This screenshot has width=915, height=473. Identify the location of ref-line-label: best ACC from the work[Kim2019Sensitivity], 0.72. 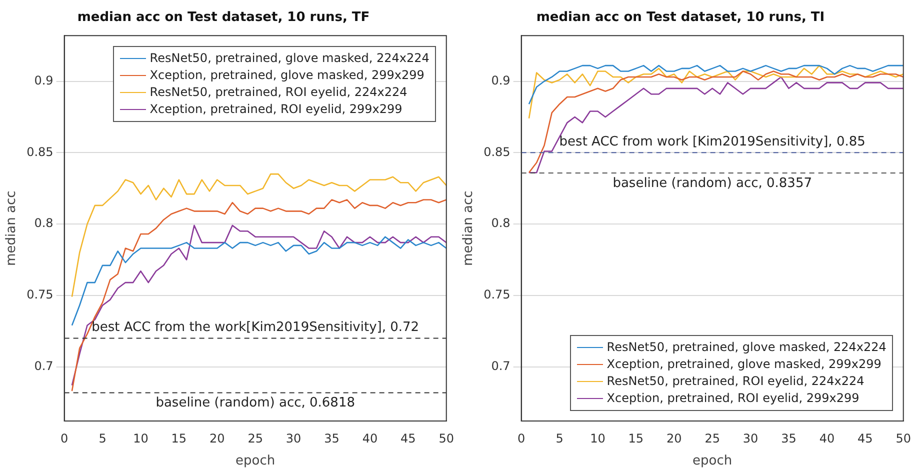
(256, 328).